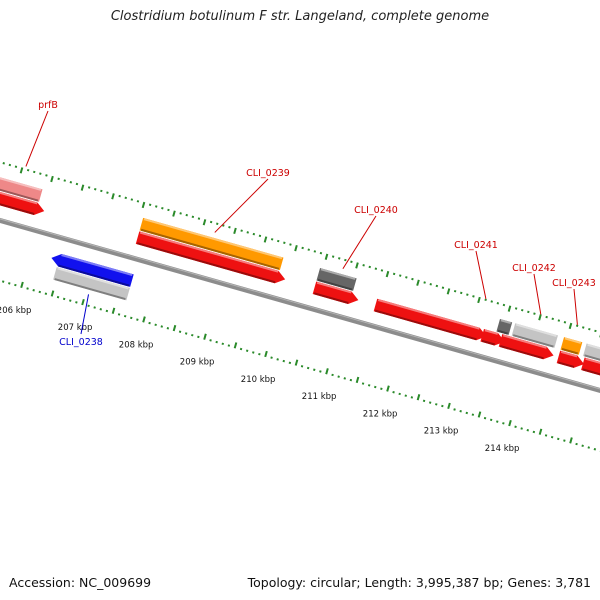 The width and height of the screenshot is (600, 600). I want to click on gene-label: prfB, so click(48, 105).